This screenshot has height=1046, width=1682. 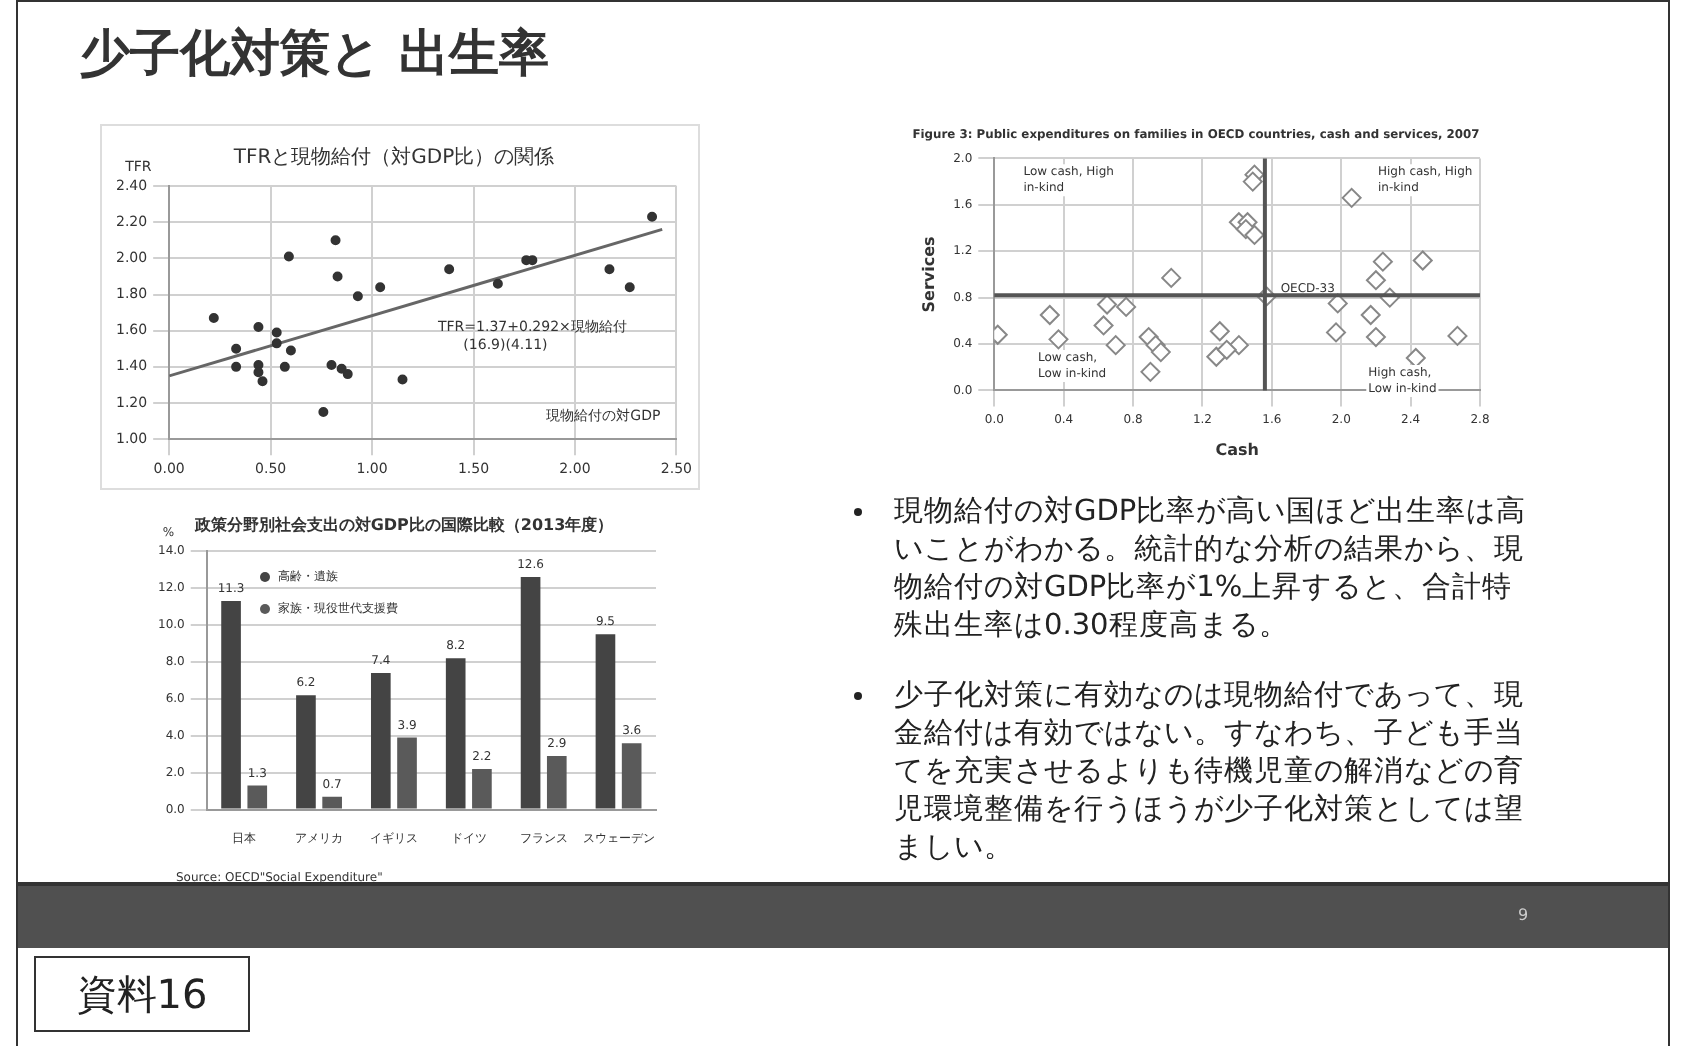 What do you see at coordinates (315, 54) in the screenshot?
I see `text: 少子化対策と 出生率` at bounding box center [315, 54].